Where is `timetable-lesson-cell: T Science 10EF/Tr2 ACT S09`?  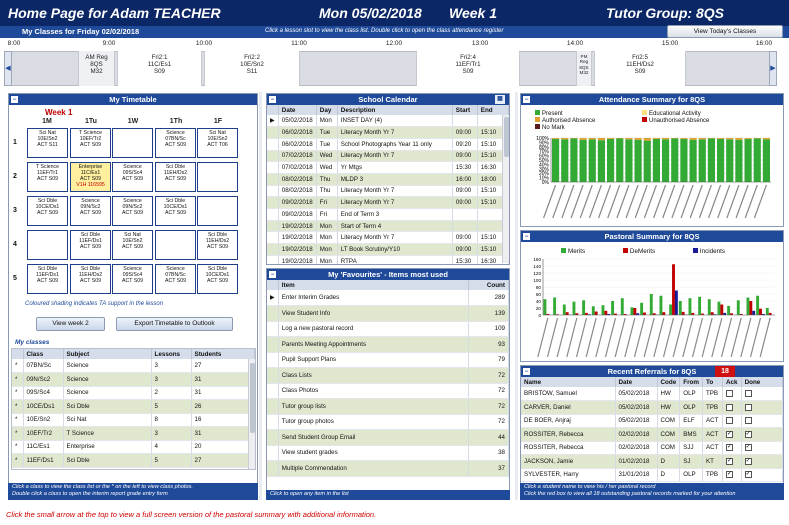
timetable-lesson-cell: T Science 10EF/Tr2 ACT S09 is located at coordinates (90, 143).